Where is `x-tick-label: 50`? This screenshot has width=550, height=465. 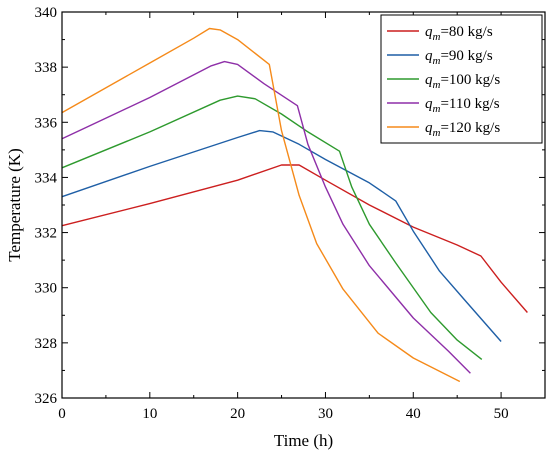 x-tick-label: 50 is located at coordinates (501, 414).